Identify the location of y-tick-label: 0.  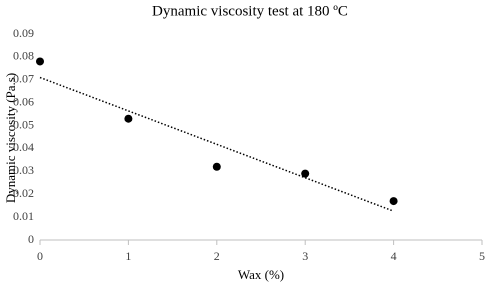
(31, 239).